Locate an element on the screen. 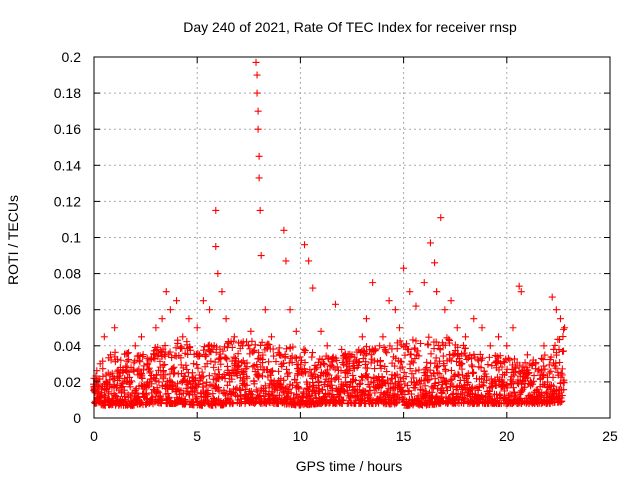 The image size is (640, 480). y-tick-label: 0.14 is located at coordinates (67, 165).